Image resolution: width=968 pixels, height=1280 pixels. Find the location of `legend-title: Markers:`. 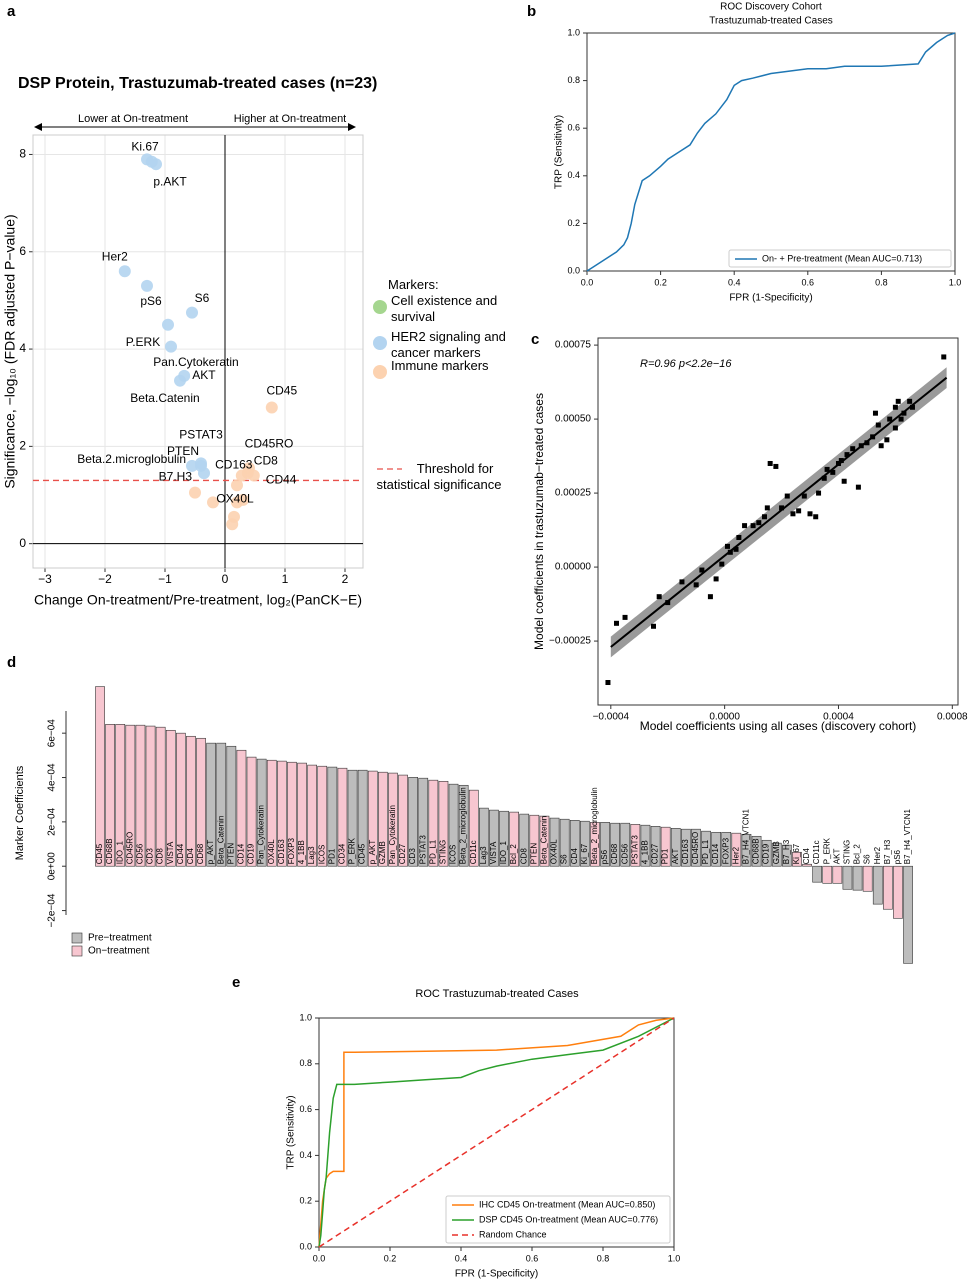

legend-title: Markers: is located at coordinates (413, 284).